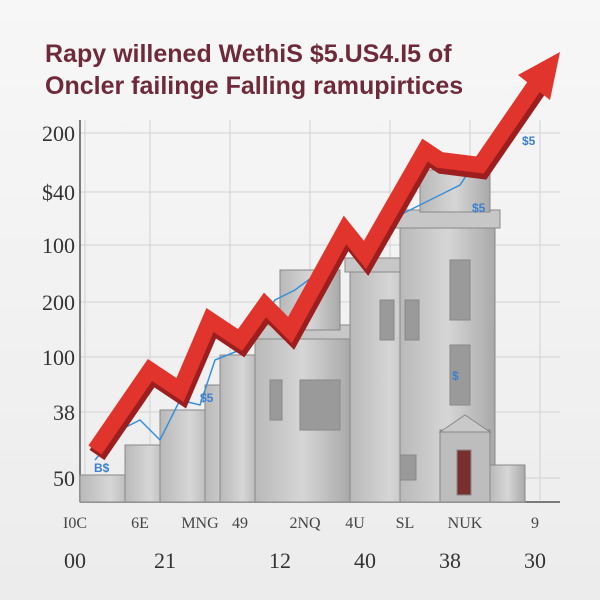 The image size is (600, 600). Describe the element at coordinates (75, 523) in the screenshot. I see `x-label: I0C` at that location.